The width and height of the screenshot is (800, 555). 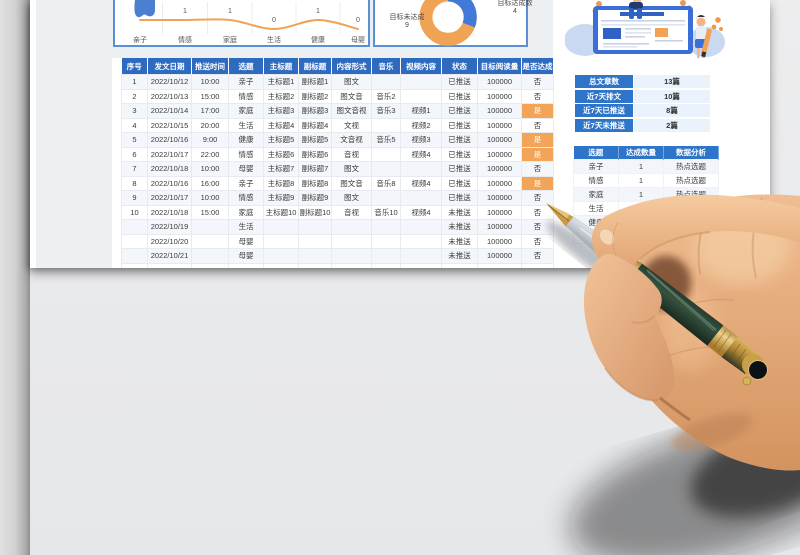 I want to click on topic-name: 家庭, so click(x=596, y=194).